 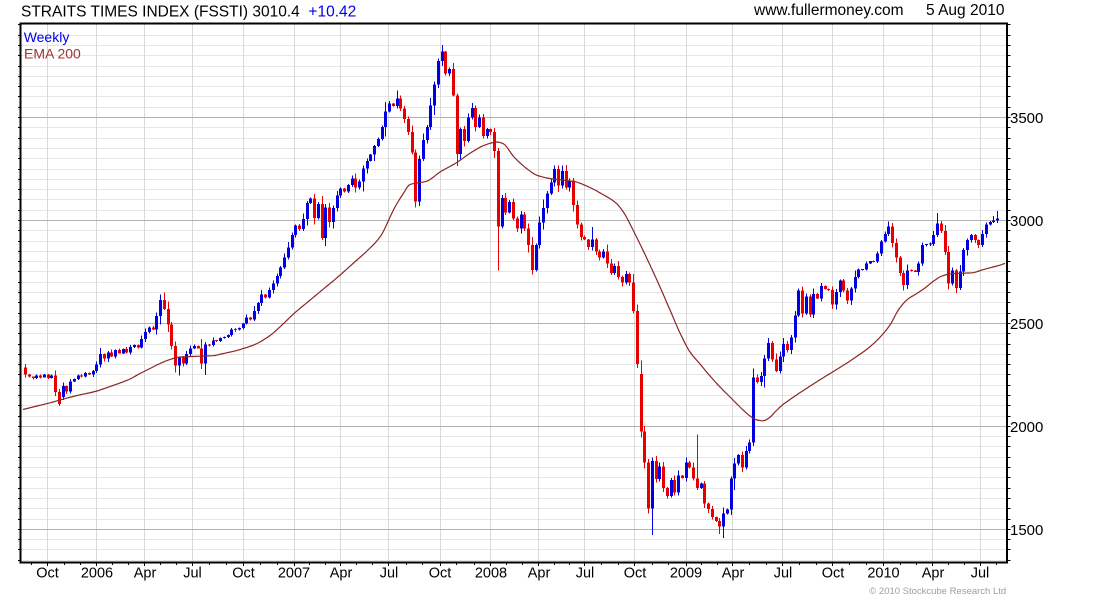 What do you see at coordinates (1026, 427) in the screenshot?
I see `svg-text: 2000` at bounding box center [1026, 427].